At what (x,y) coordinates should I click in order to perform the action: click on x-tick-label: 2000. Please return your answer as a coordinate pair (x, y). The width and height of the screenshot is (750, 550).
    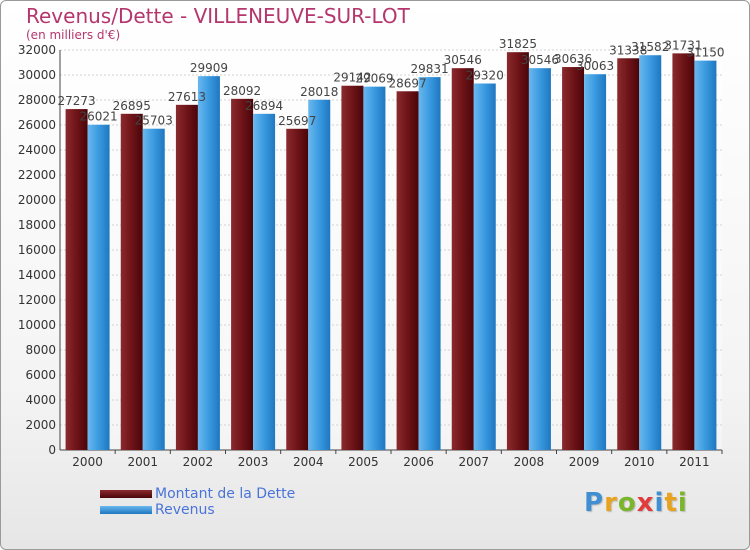
    Looking at the image, I should click on (87, 462).